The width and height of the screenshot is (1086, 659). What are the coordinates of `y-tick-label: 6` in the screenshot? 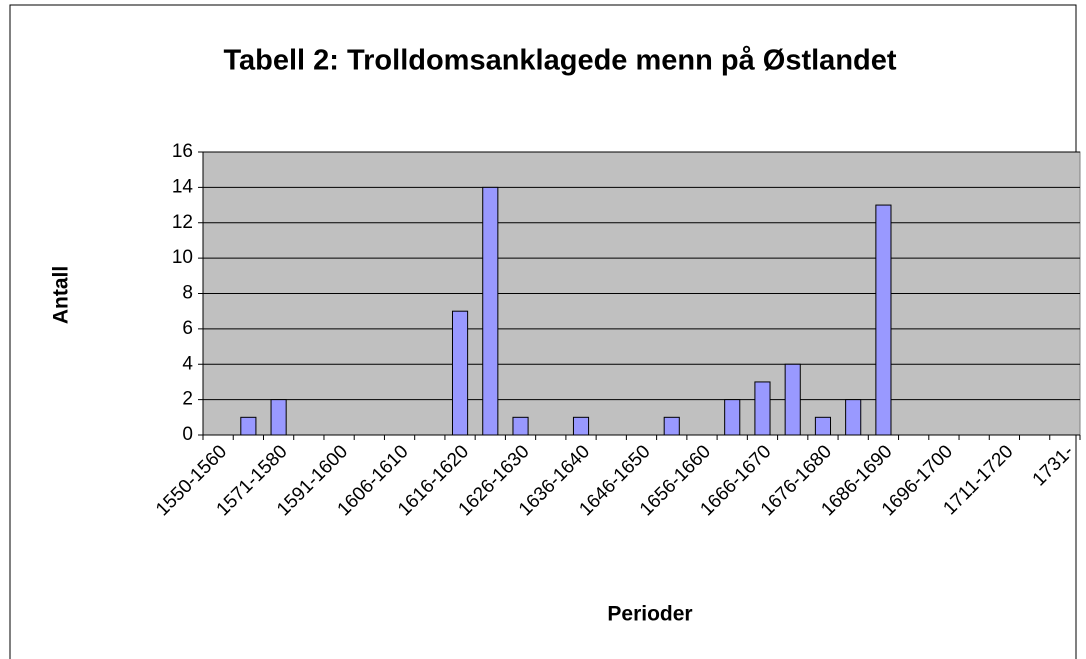 It's located at (187, 328).